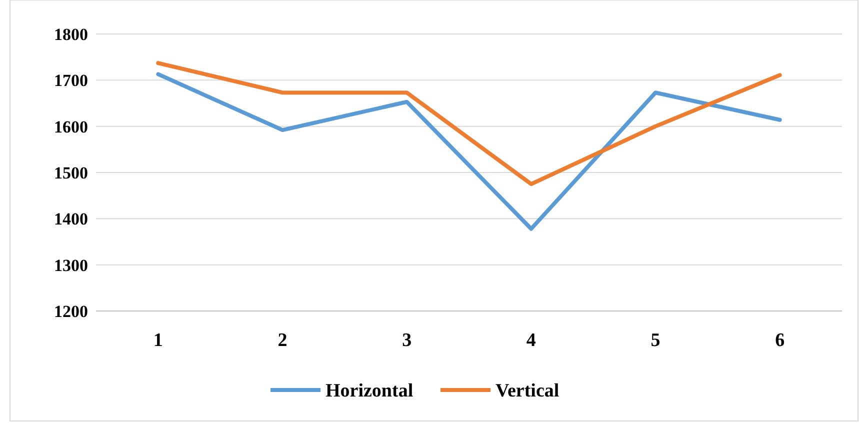 This screenshot has height=423, width=859. Describe the element at coordinates (71, 311) in the screenshot. I see `y-tick-label: 1200` at that location.